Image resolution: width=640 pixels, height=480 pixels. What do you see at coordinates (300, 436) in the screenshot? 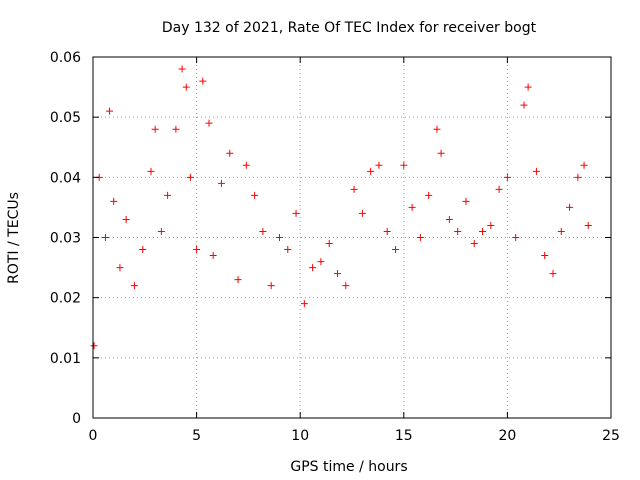
I see `x-tick-label: 10` at bounding box center [300, 436].